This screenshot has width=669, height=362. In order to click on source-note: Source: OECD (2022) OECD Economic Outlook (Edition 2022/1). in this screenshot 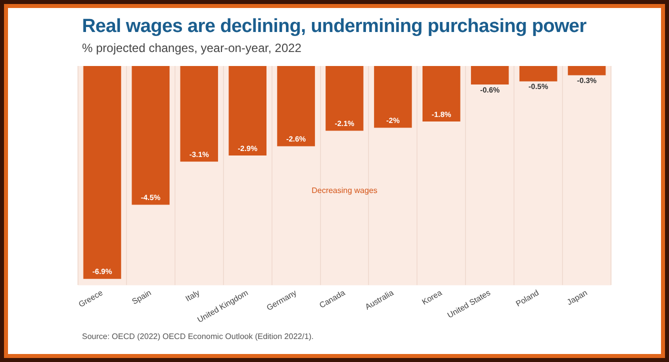, I will do `click(198, 336)`.